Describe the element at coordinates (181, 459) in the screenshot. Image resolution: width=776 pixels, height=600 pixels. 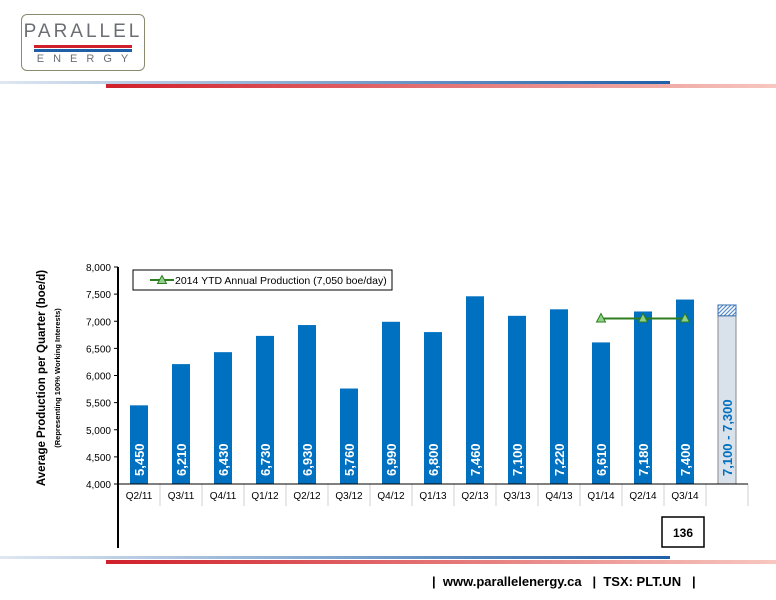
I see `bar-value-label: 6,210` at that location.